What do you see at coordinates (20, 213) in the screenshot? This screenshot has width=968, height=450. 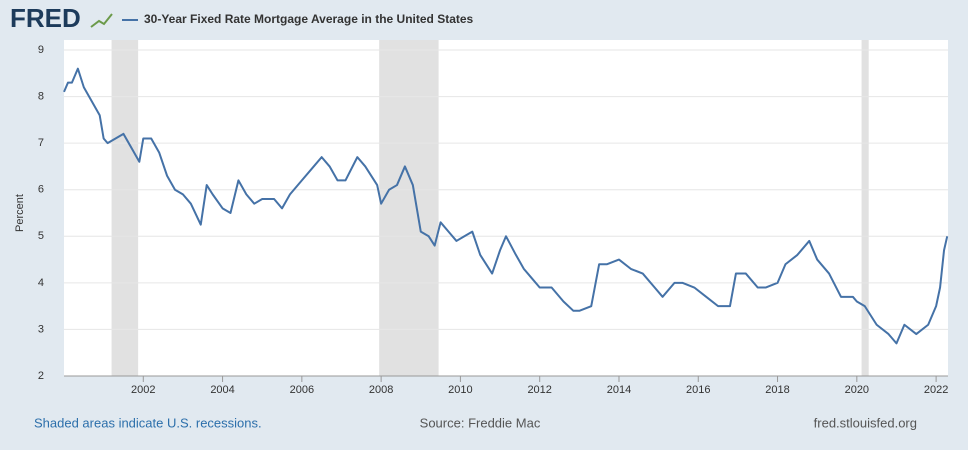 I see `y-axis-label: Percent` at bounding box center [20, 213].